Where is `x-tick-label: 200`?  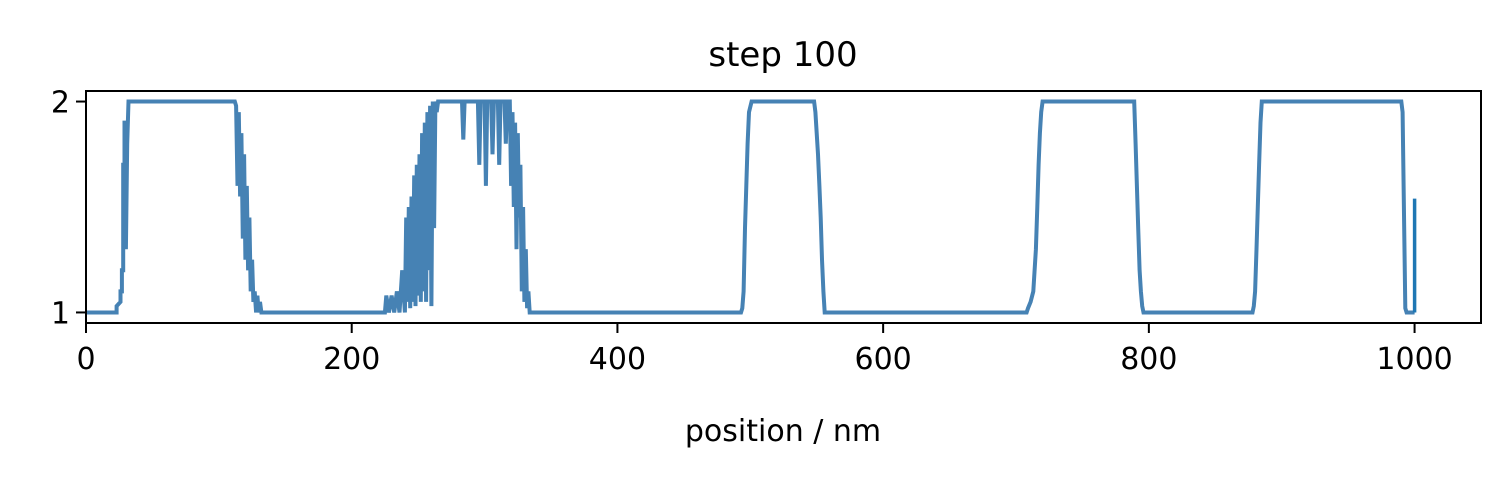 x-tick-label: 200 is located at coordinates (351, 359).